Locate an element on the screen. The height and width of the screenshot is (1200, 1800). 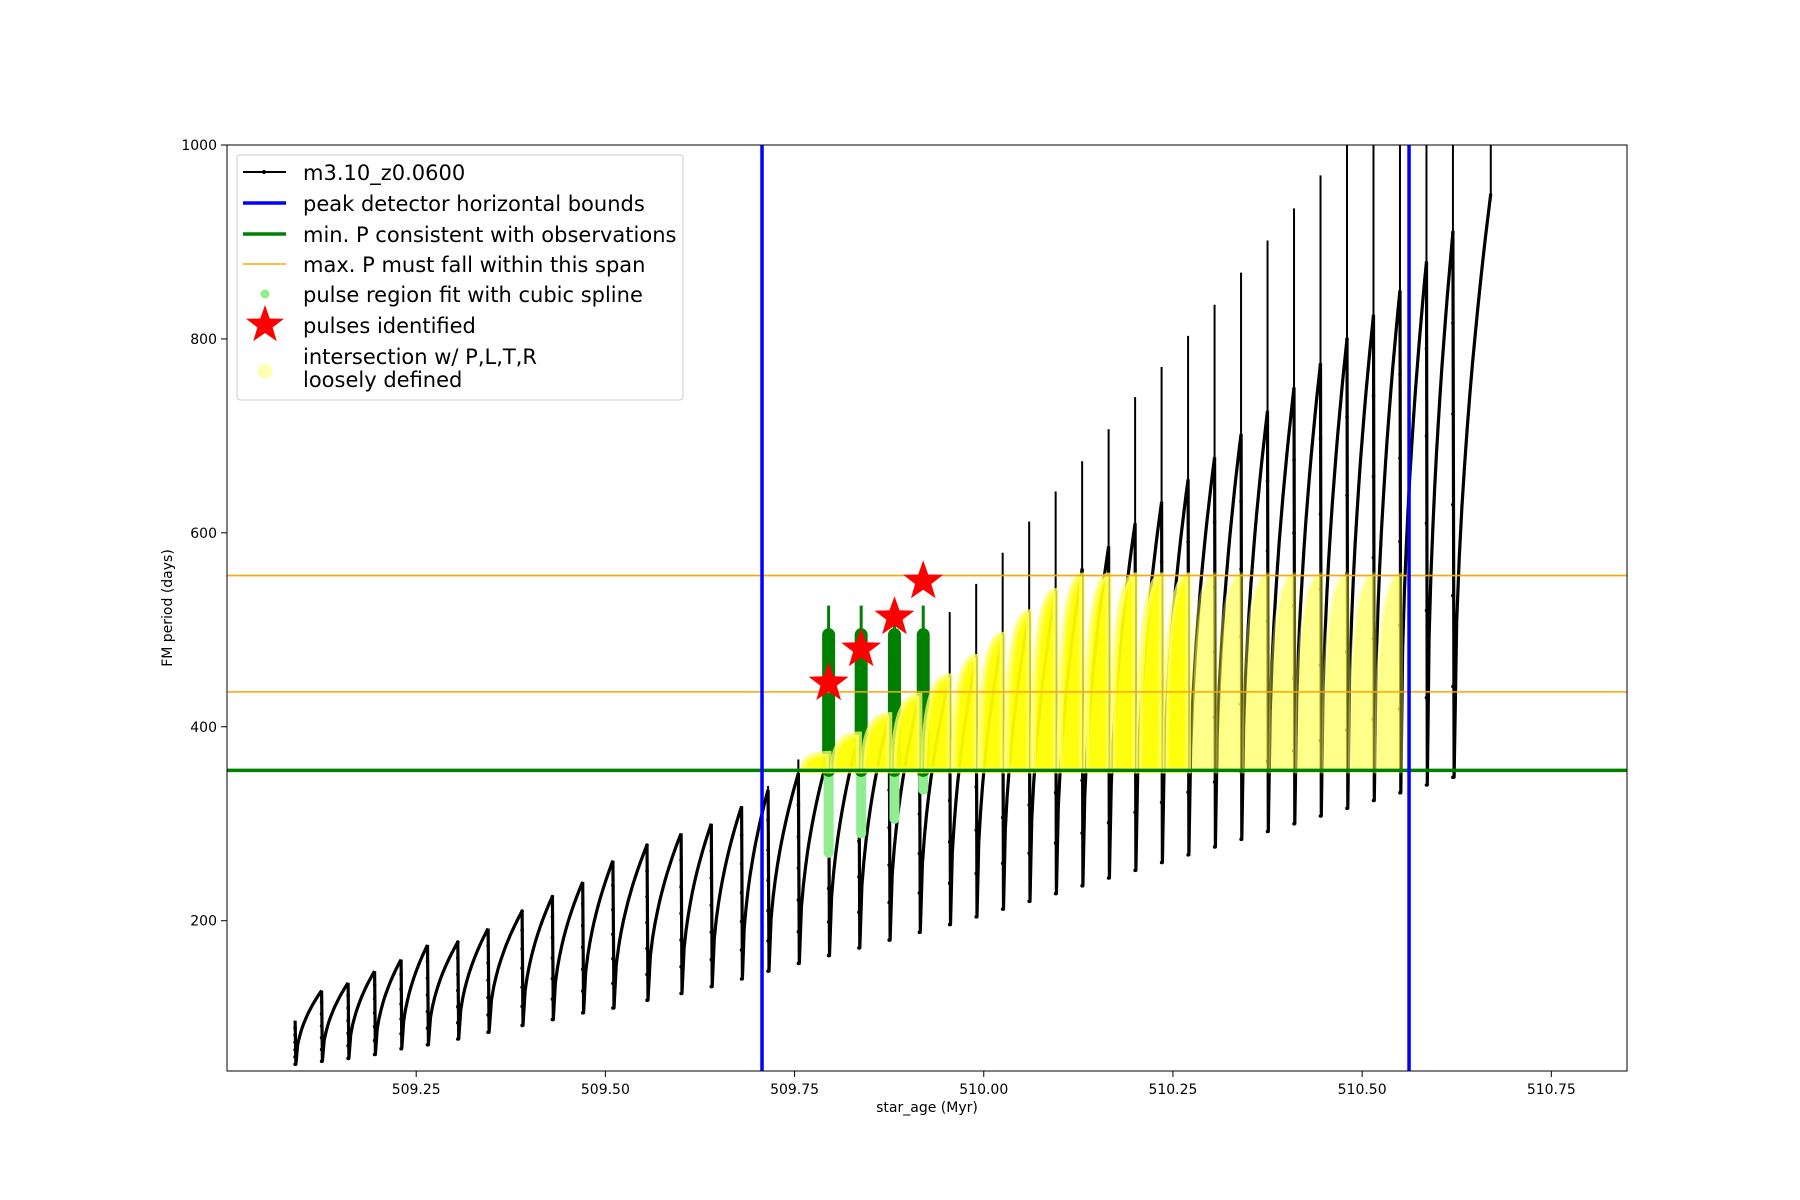
legend-dot-yellow is located at coordinates (265, 371).